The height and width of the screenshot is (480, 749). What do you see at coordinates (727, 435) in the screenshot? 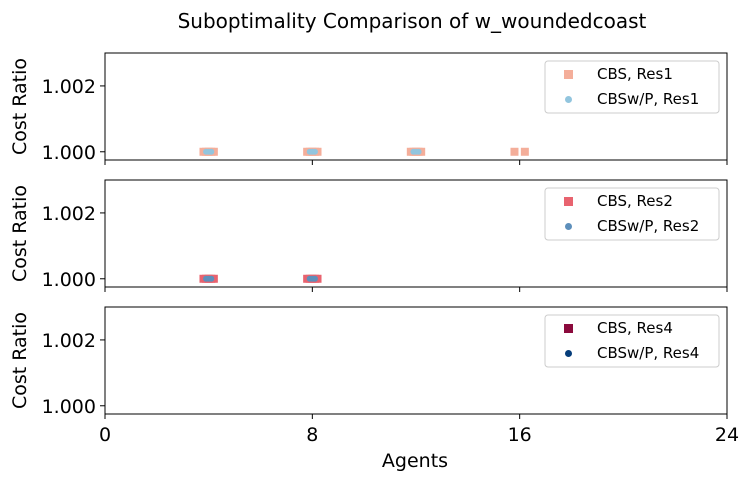
I see `x-tick-label: 24` at bounding box center [727, 435].